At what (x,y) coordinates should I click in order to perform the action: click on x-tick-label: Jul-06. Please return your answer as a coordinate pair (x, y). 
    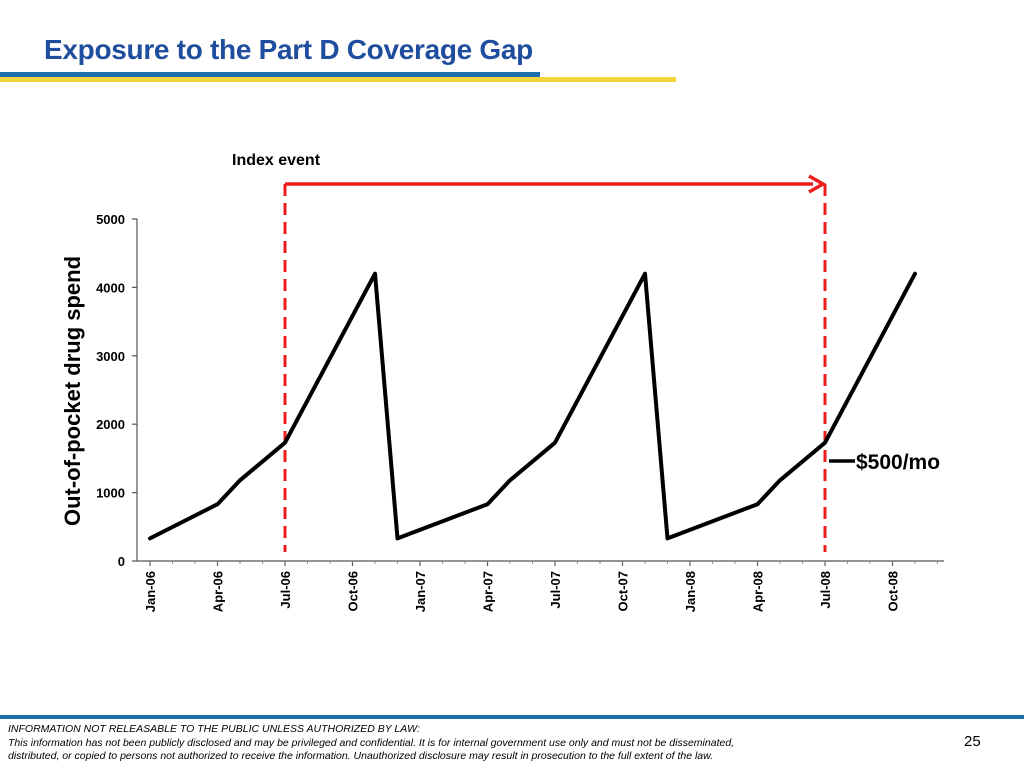
    Looking at the image, I should click on (285, 590).